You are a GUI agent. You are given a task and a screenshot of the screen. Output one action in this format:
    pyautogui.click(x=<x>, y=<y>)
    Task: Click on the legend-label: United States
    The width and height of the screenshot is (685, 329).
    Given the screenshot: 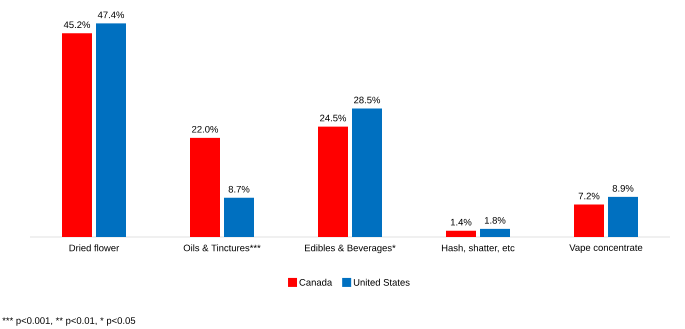 What is the action you would take?
    pyautogui.click(x=382, y=282)
    